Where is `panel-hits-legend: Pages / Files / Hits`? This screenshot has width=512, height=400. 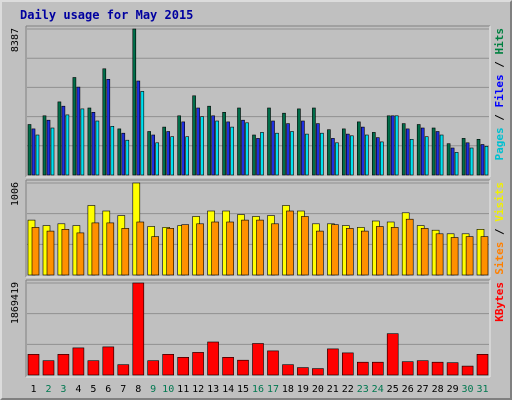 panel-hits-legend: Pages / Files / Hits is located at coordinates (499, 94).